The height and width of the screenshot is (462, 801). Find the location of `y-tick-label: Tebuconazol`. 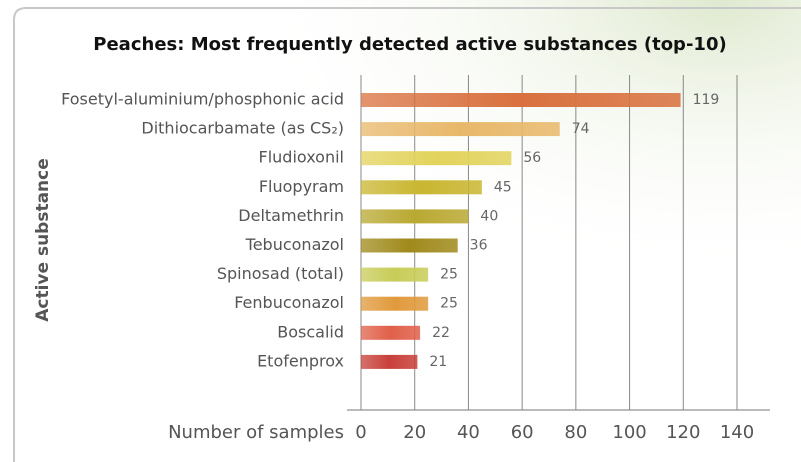

y-tick-label: Tebuconazol is located at coordinates (294, 244).